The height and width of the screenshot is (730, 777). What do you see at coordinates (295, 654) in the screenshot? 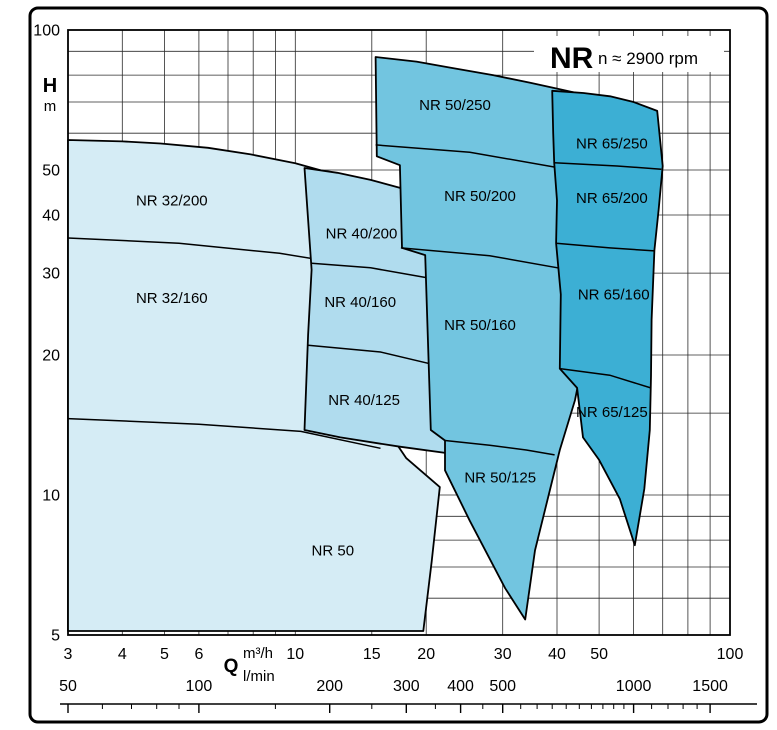
I see `x-tick-label-m3h: 10` at bounding box center [295, 654].